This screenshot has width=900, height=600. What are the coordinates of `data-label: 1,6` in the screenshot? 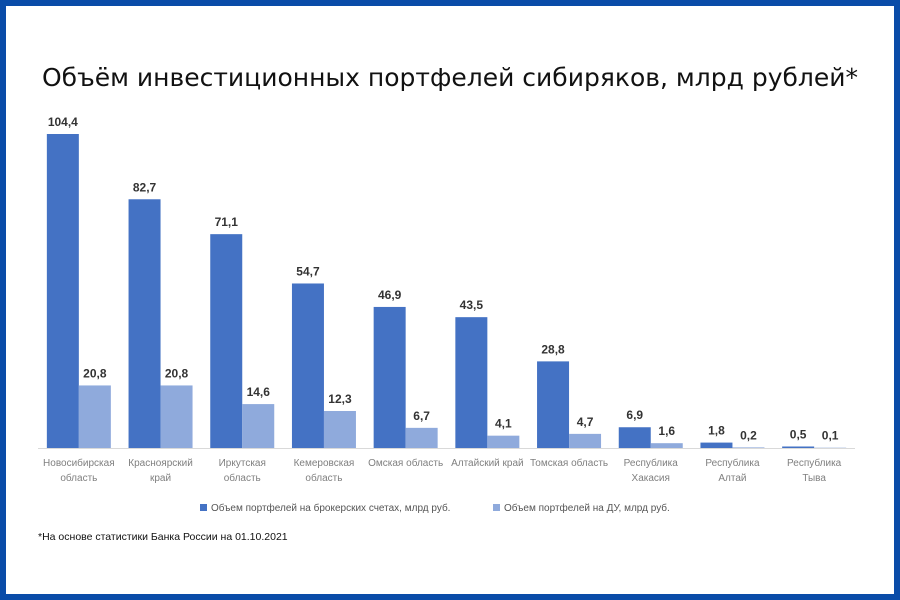 It's located at (666, 431).